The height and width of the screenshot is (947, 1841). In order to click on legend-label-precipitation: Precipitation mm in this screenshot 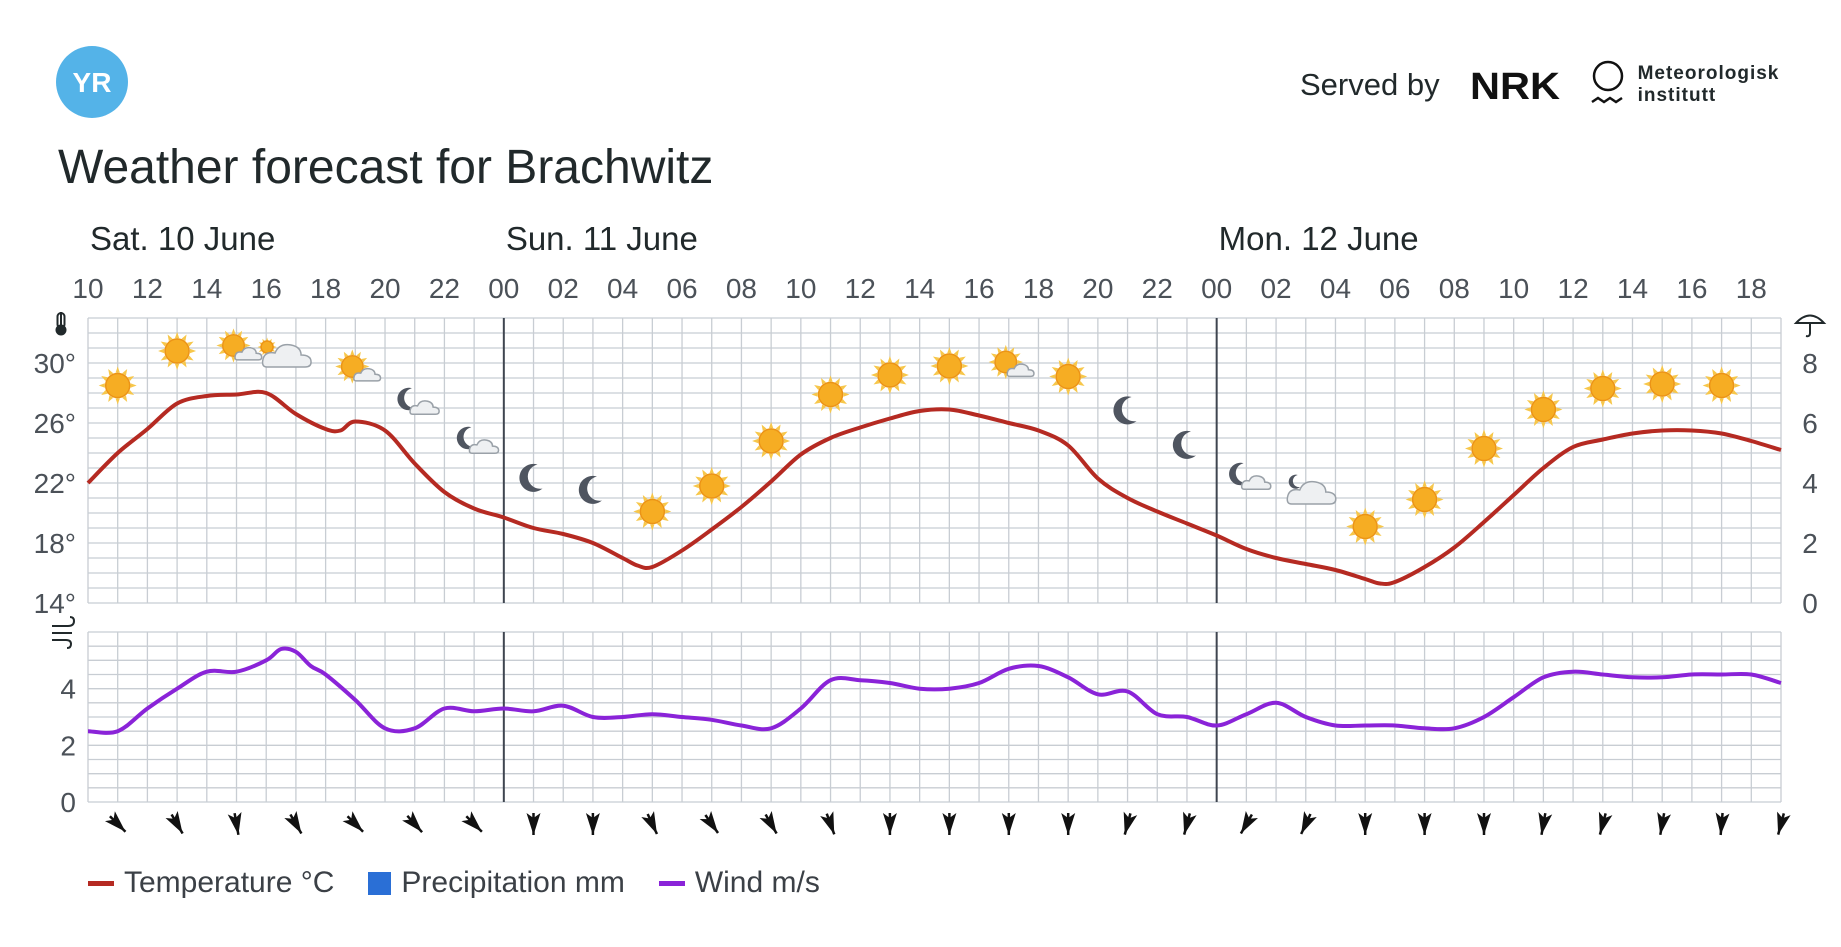, I will do `click(513, 882)`.